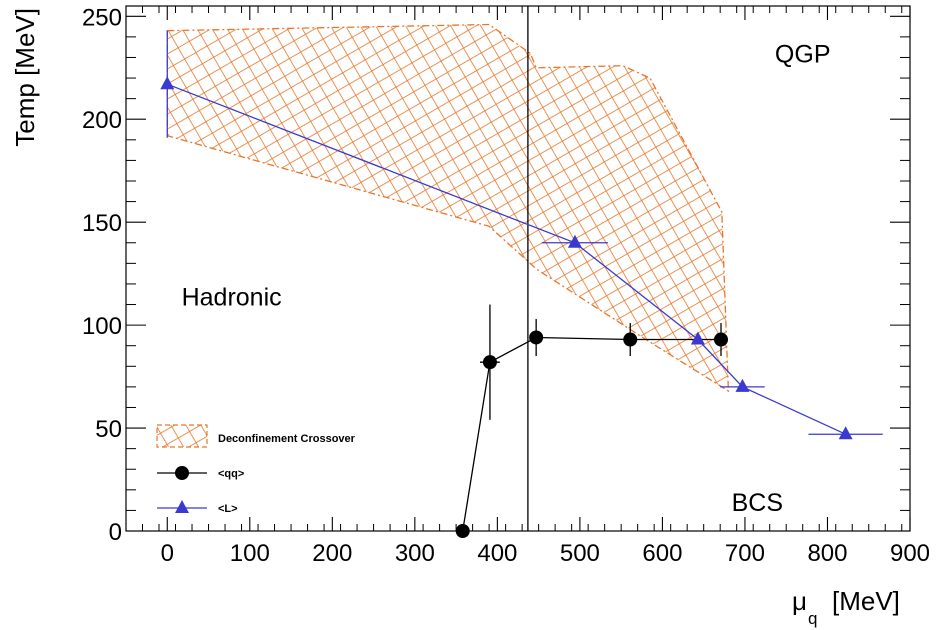 The height and width of the screenshot is (630, 947). Describe the element at coordinates (102, 17) in the screenshot. I see `y-tick-label-250: 250` at that location.